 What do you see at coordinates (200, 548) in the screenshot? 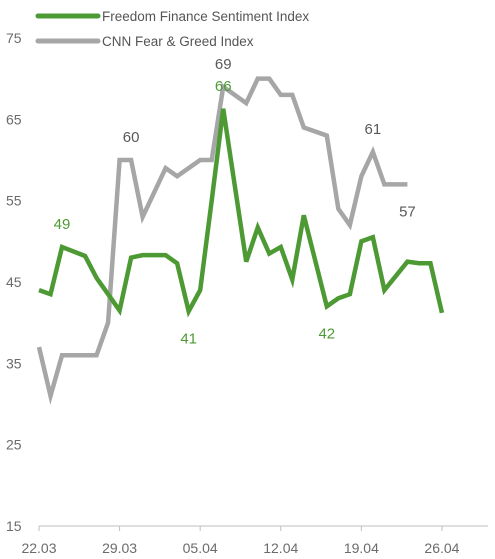
I see `x-tick-label: 05.04` at bounding box center [200, 548].